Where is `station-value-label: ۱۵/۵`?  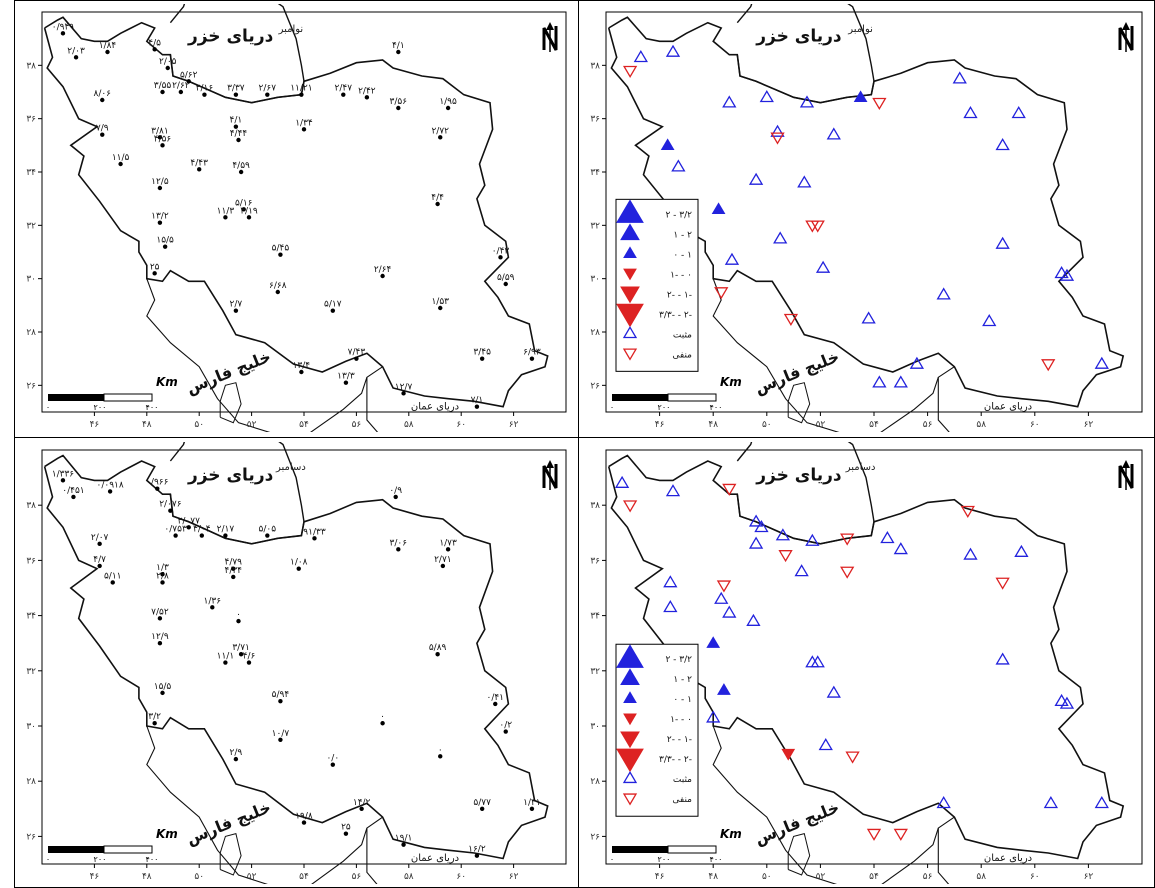 station-value-label: ۱۵/۵ is located at coordinates (165, 241).